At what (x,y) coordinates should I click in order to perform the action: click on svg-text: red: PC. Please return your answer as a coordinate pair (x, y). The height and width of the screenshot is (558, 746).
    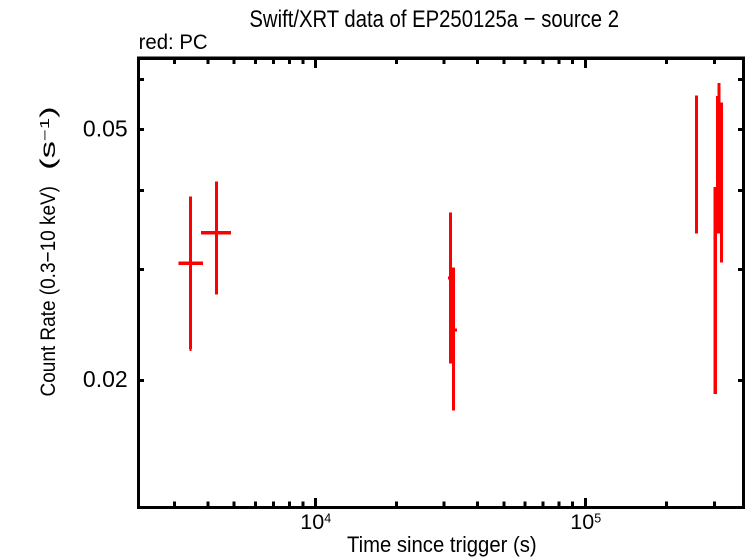
    Looking at the image, I should click on (173, 42).